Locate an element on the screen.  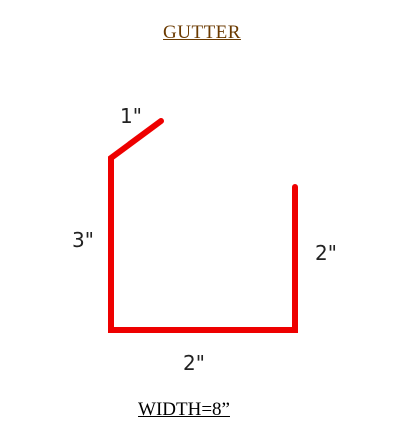
lip-dimension-label: 1" is located at coordinates (131, 116).